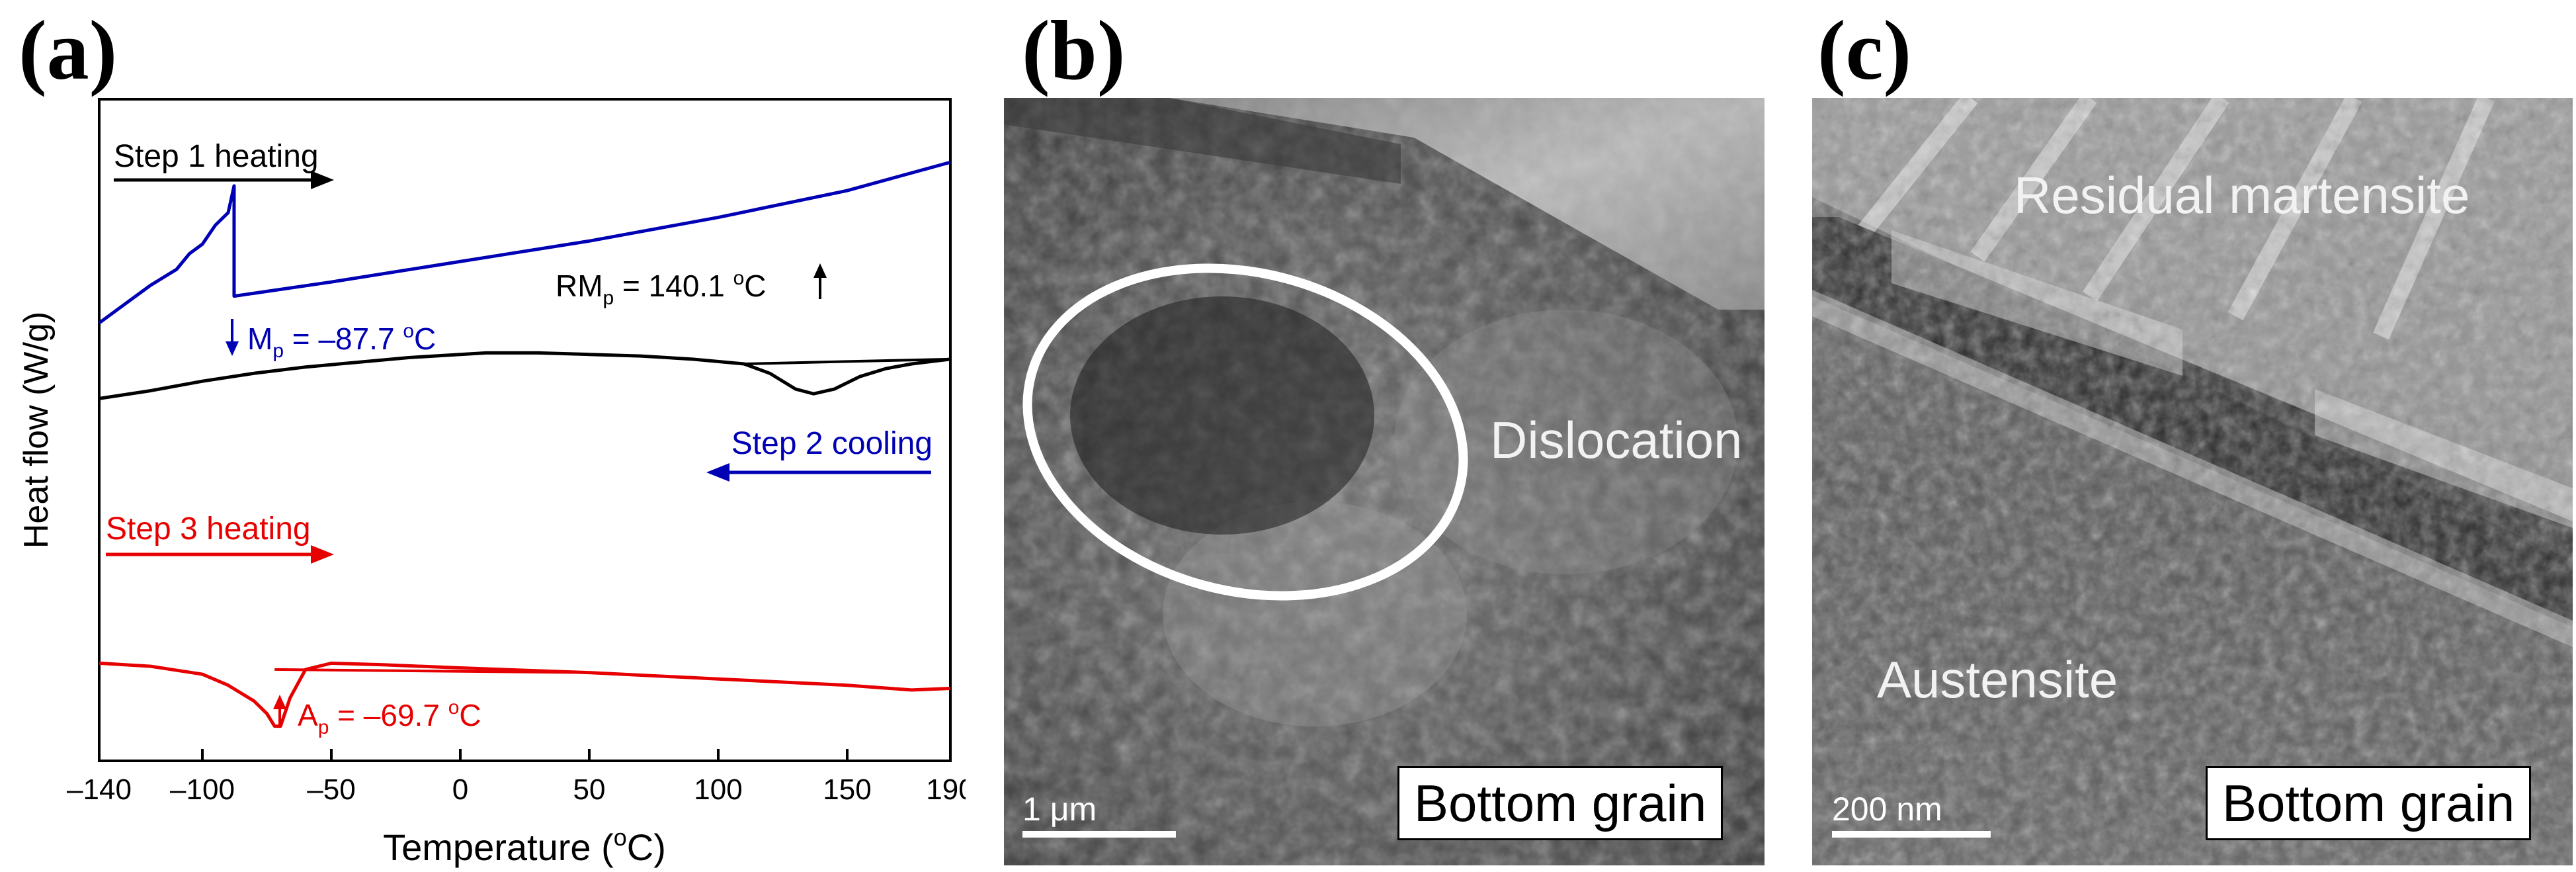 Image resolution: width=2576 pixels, height=872 pixels. I want to click on scale-bar-c-line, so click(1912, 835).